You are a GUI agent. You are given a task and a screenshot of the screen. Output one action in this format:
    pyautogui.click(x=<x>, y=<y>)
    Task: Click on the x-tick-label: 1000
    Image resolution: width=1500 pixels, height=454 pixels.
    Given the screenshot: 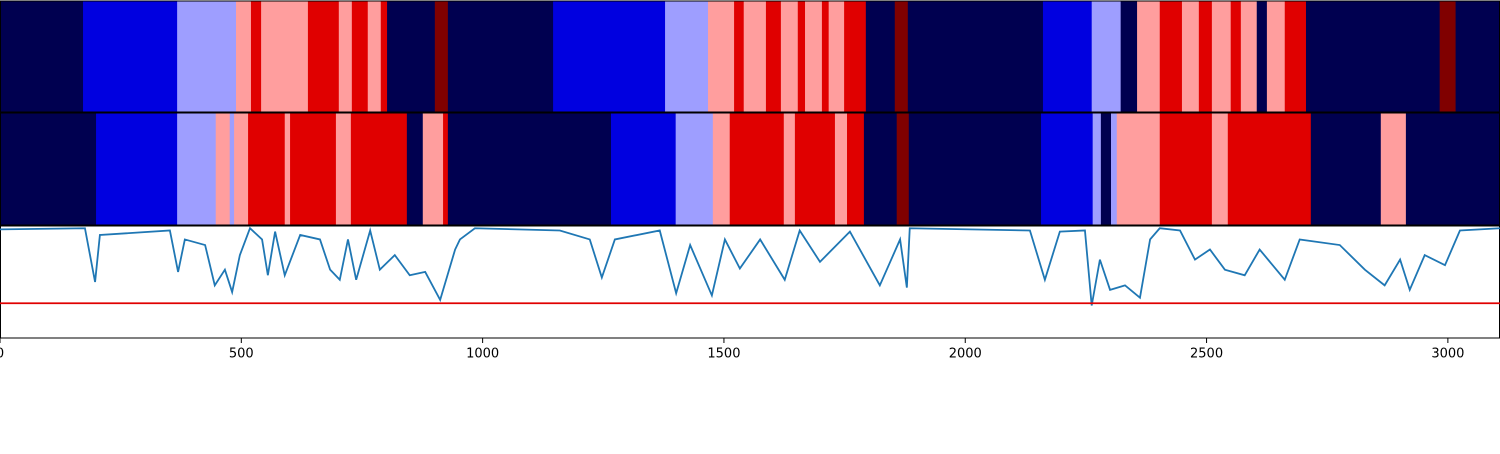 What is the action you would take?
    pyautogui.click(x=482, y=354)
    